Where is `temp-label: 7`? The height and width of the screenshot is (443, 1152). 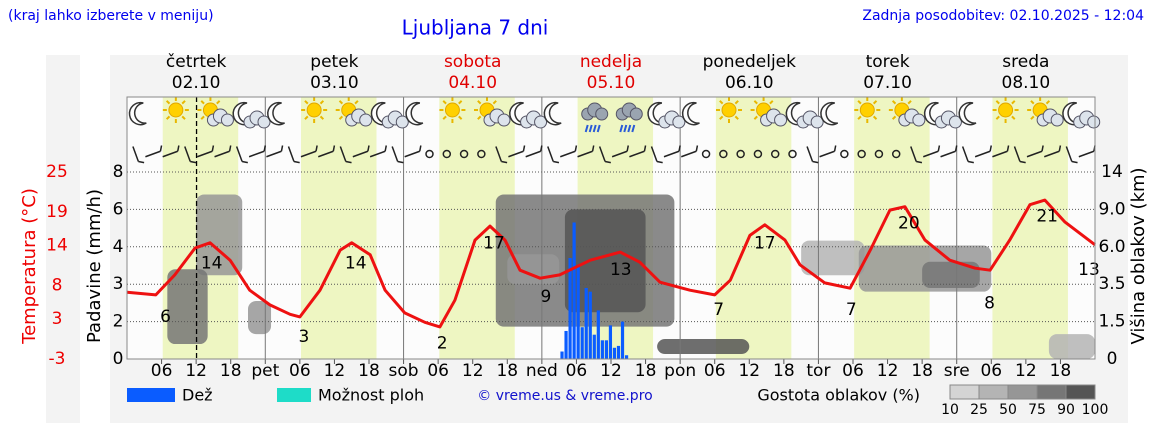
temp-label: 7 is located at coordinates (851, 310).